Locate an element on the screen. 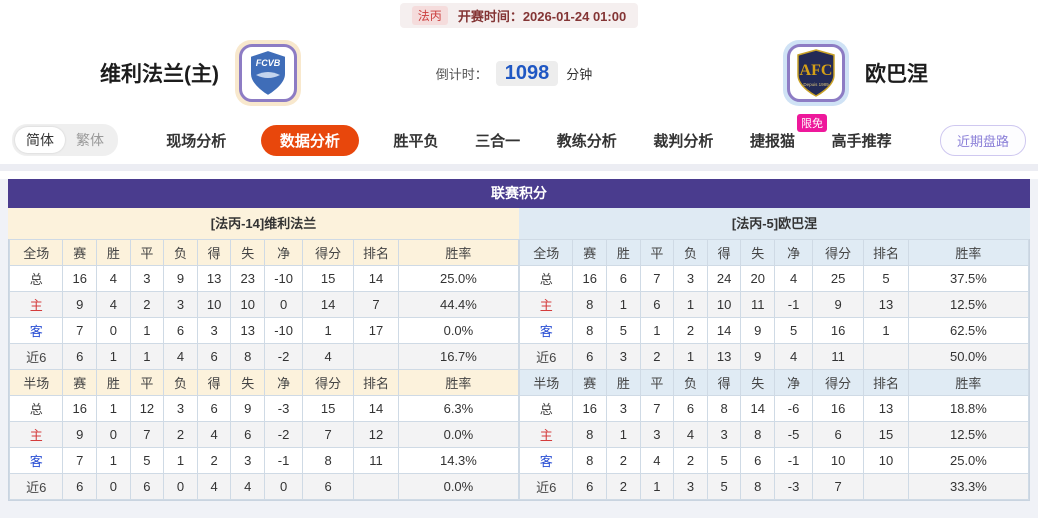 This screenshot has width=1038, height=518. table-team-headers: [法丙-14]维利法兰 [法丙-5]欧巴涅 is located at coordinates (519, 223).